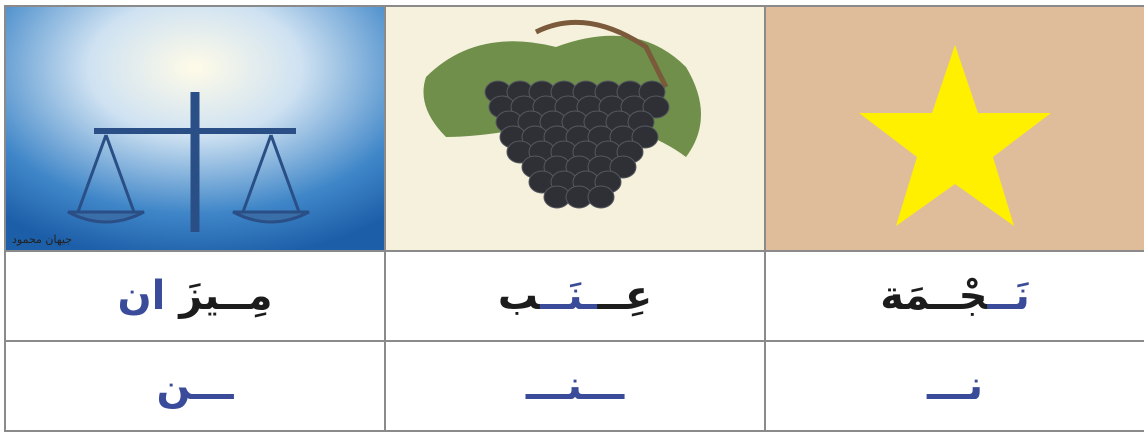 The width and height of the screenshot is (1144, 435). What do you see at coordinates (934, 296) in the screenshot?
I see `word-part: جْــمَة` at bounding box center [934, 296].